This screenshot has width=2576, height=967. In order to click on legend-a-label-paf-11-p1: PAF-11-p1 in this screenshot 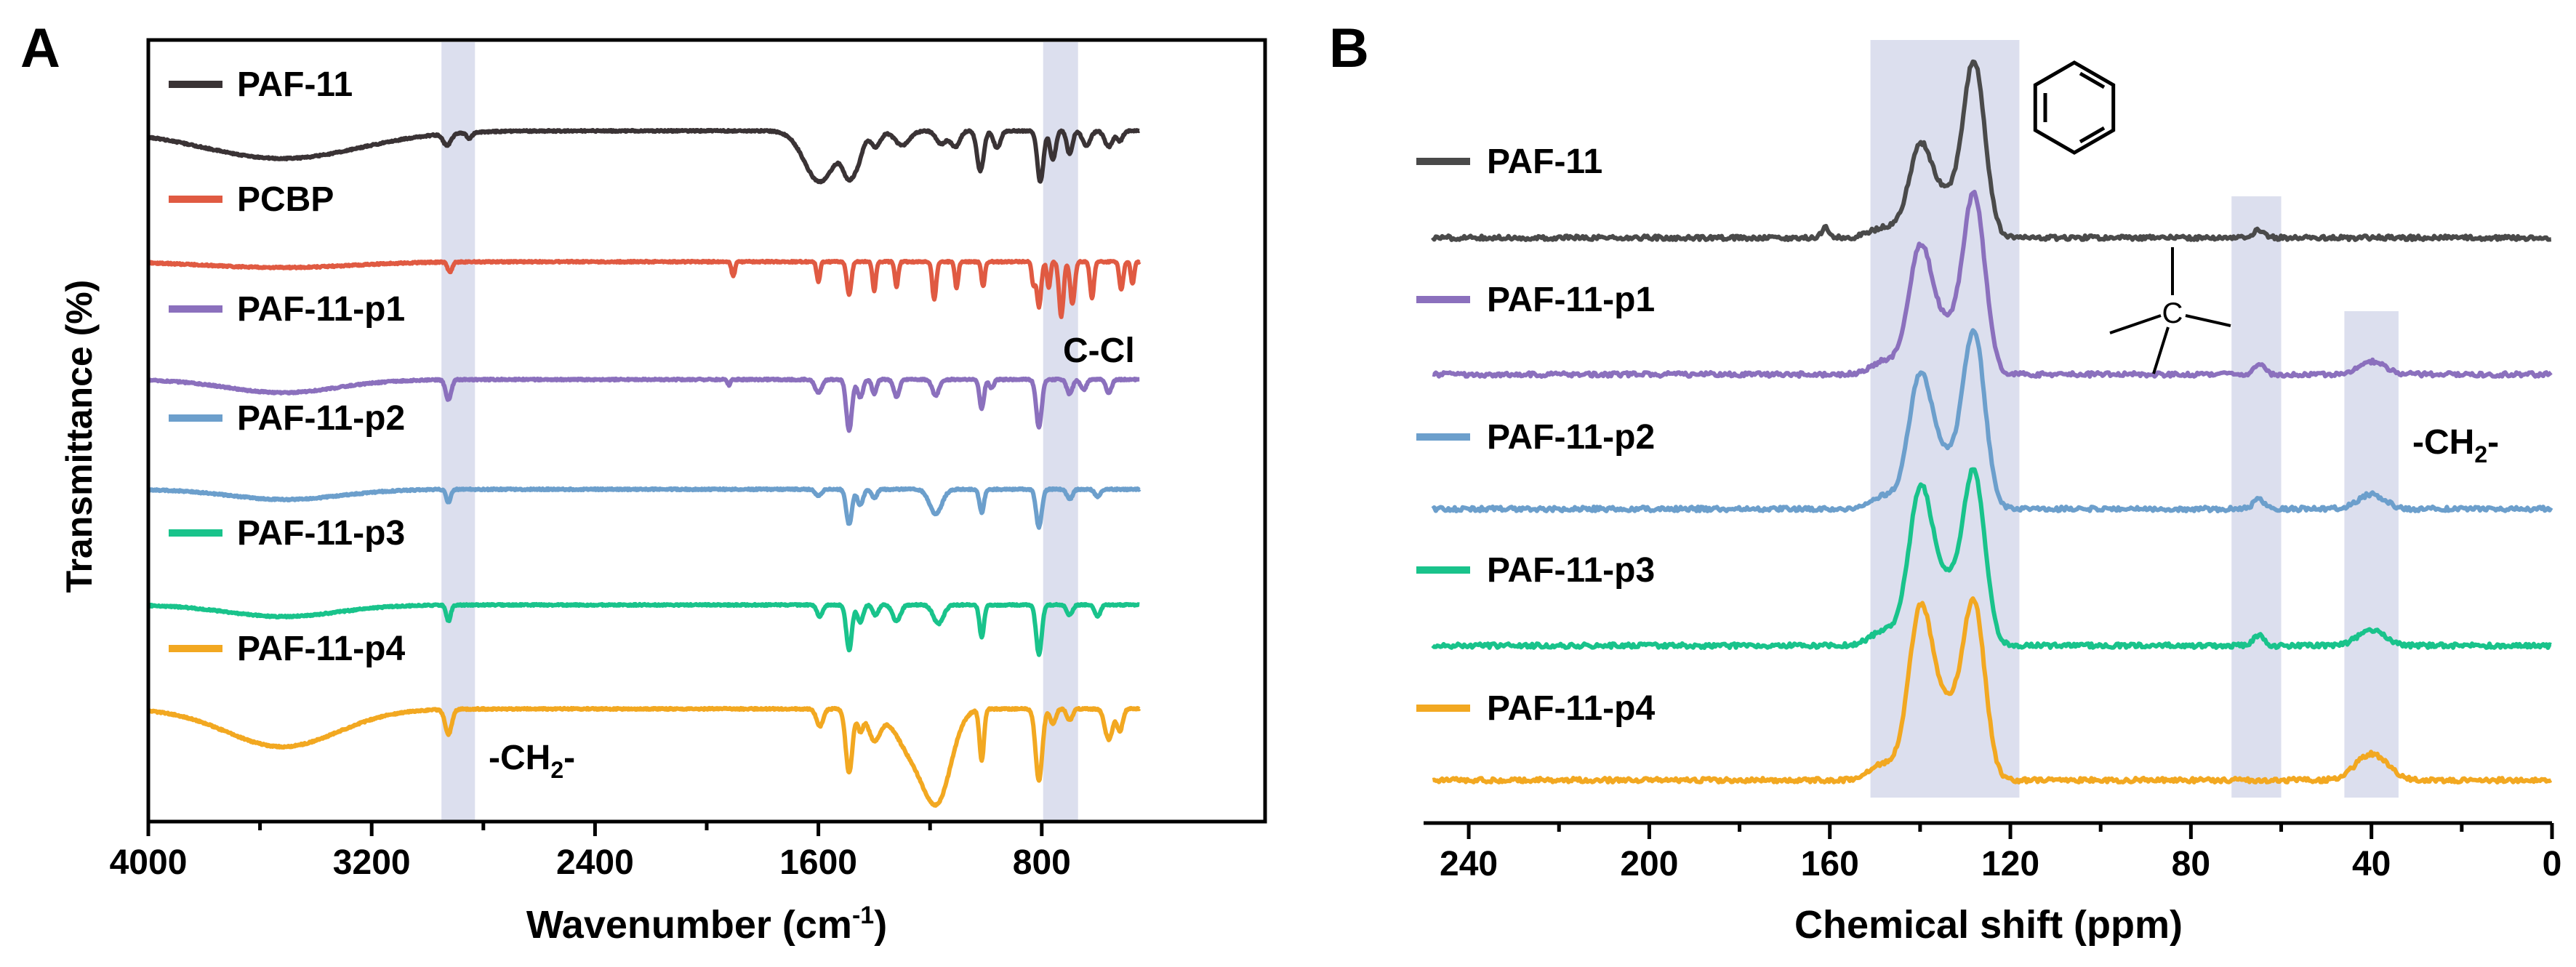, I will do `click(321, 309)`.